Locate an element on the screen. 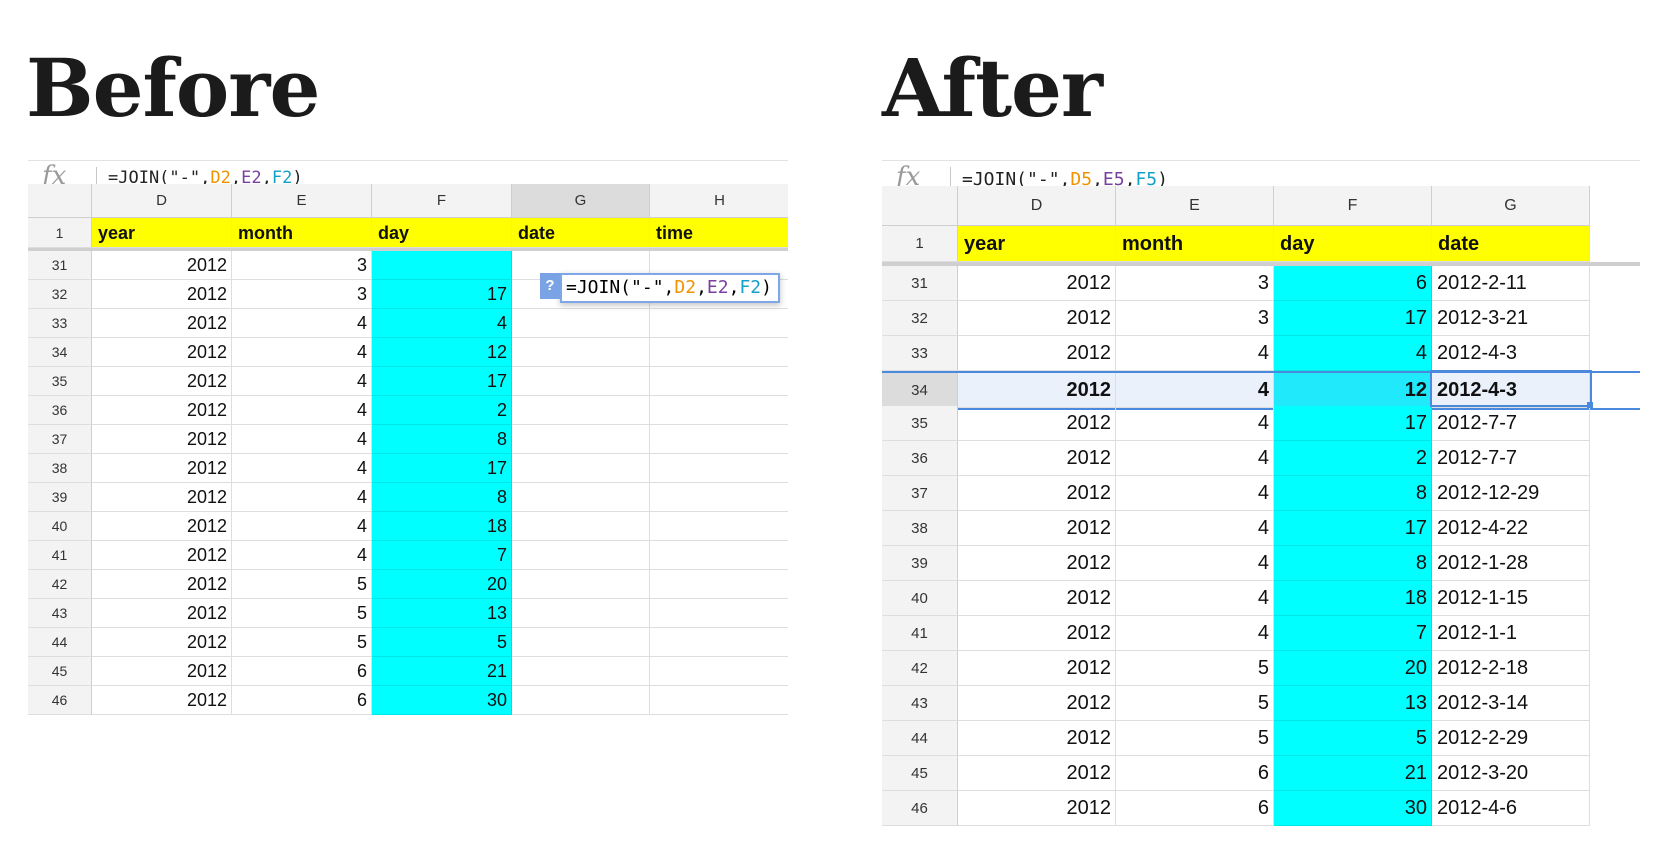 The image size is (1680, 858). row-number: 46 is located at coordinates (920, 808).